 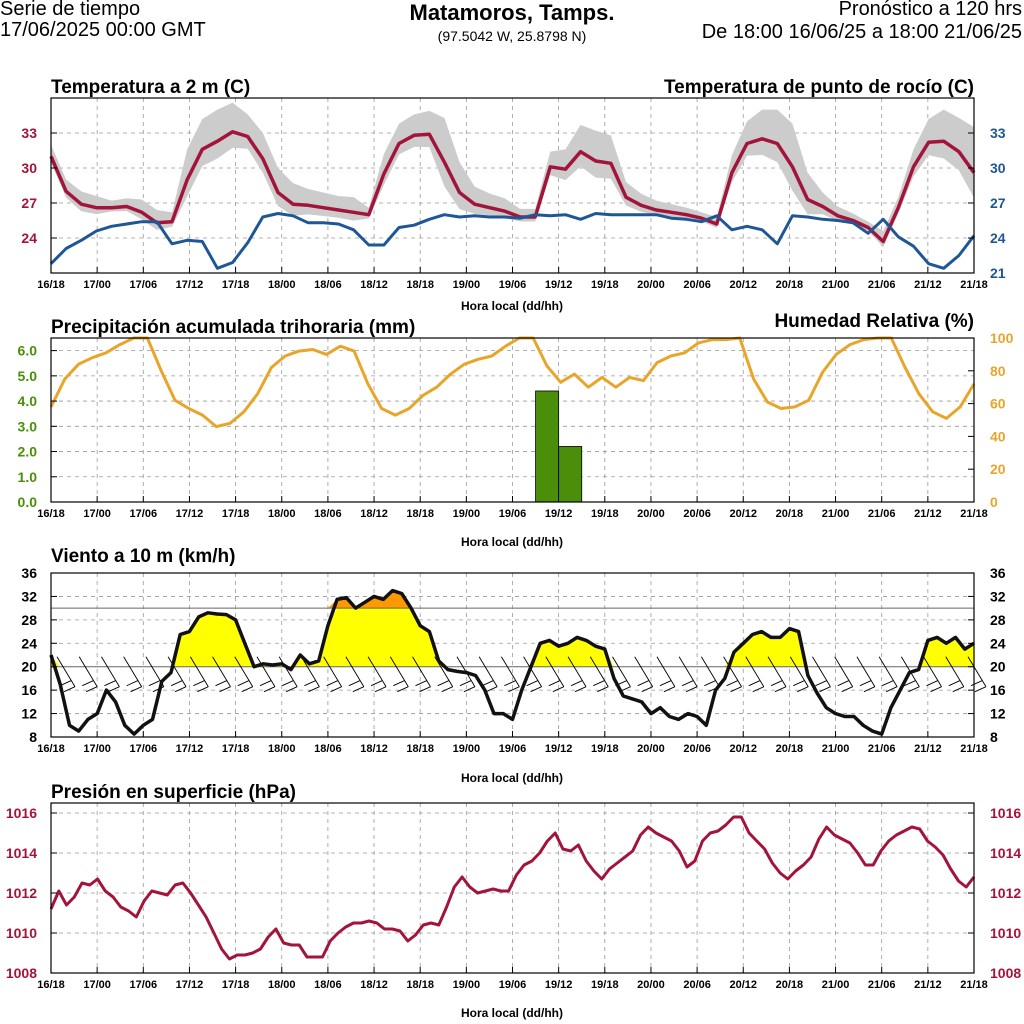 What do you see at coordinates (570, 474) in the screenshot?
I see `precip-bar` at bounding box center [570, 474].